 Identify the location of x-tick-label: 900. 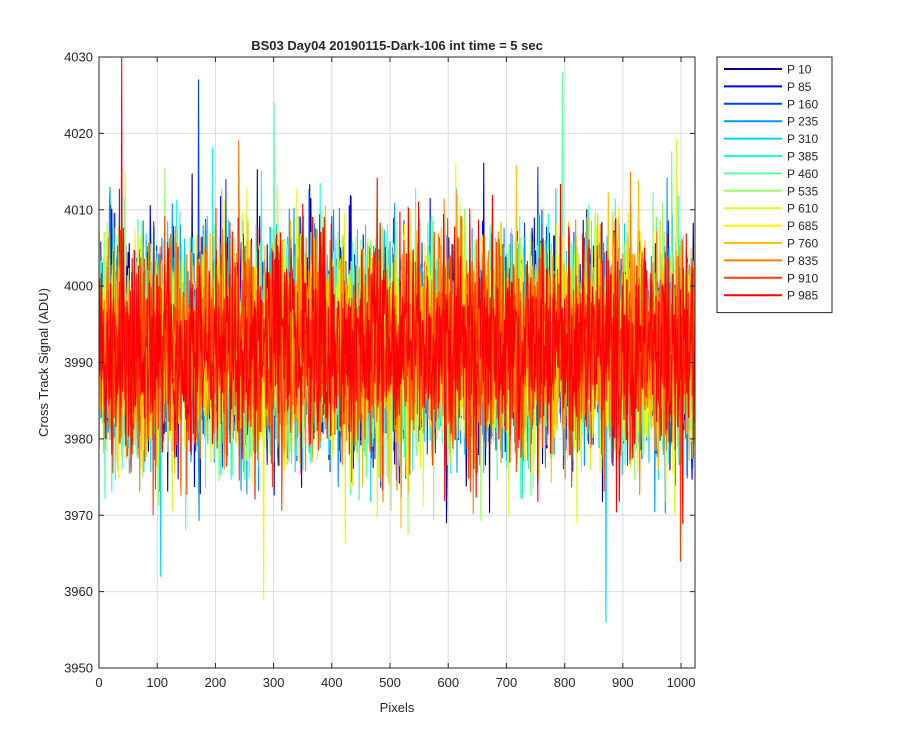
(623, 682).